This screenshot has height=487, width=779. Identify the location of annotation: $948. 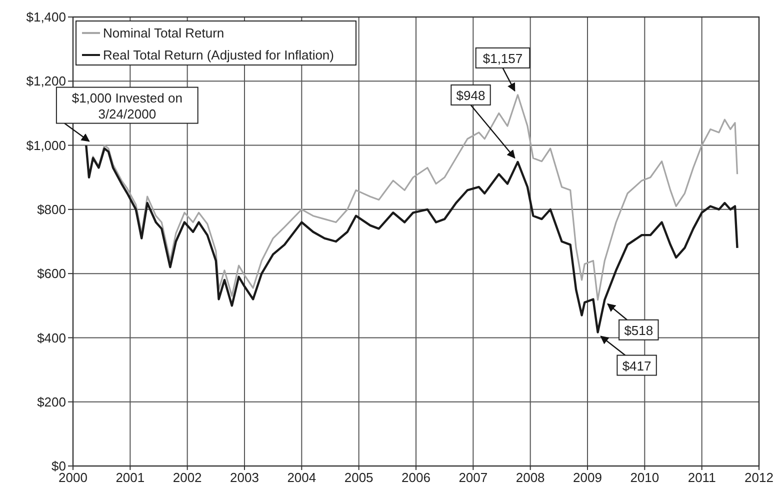
(471, 95).